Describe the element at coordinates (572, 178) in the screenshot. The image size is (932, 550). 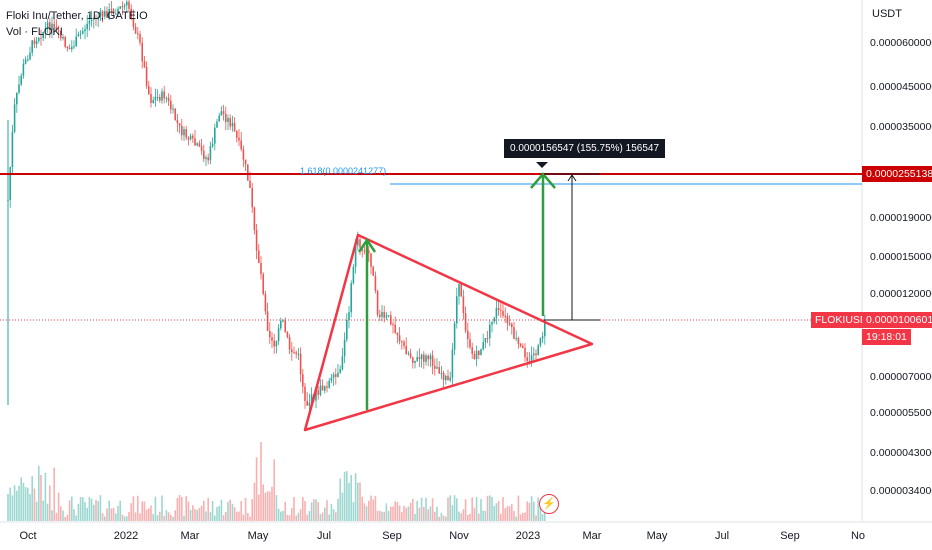
I see `measure-head` at that location.